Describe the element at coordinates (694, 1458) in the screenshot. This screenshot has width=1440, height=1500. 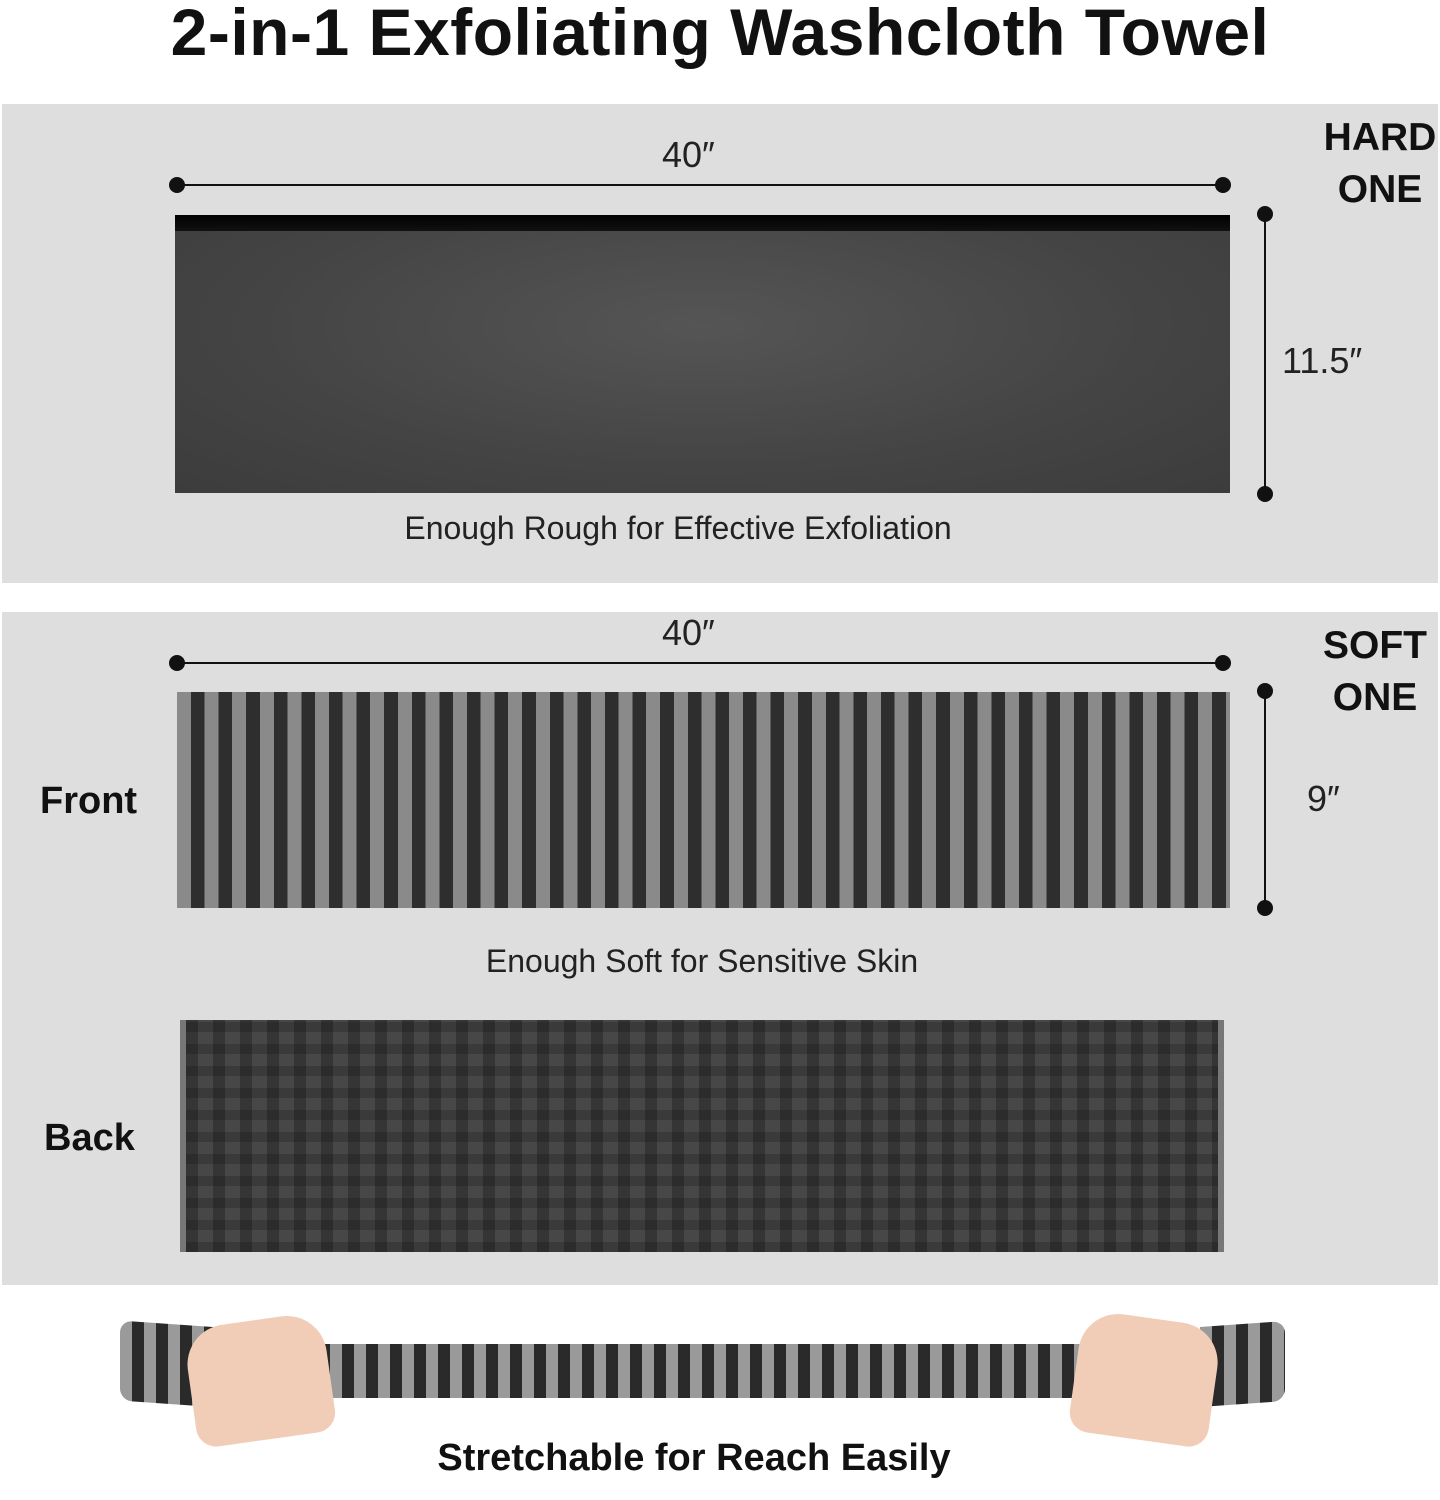
I see `stretch-caption: Stretchable for Reach Easily` at that location.